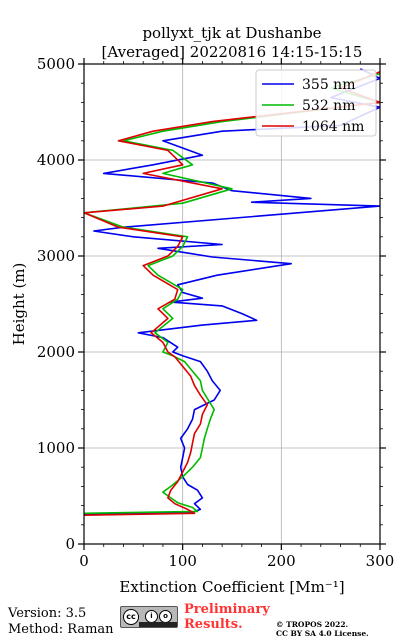 Image resolution: width=400 pixels, height=640 pixels. Describe the element at coordinates (232, 52) in the screenshot. I see `chart-subtitle: [Averaged] 20220816 14:15-15:15` at that location.